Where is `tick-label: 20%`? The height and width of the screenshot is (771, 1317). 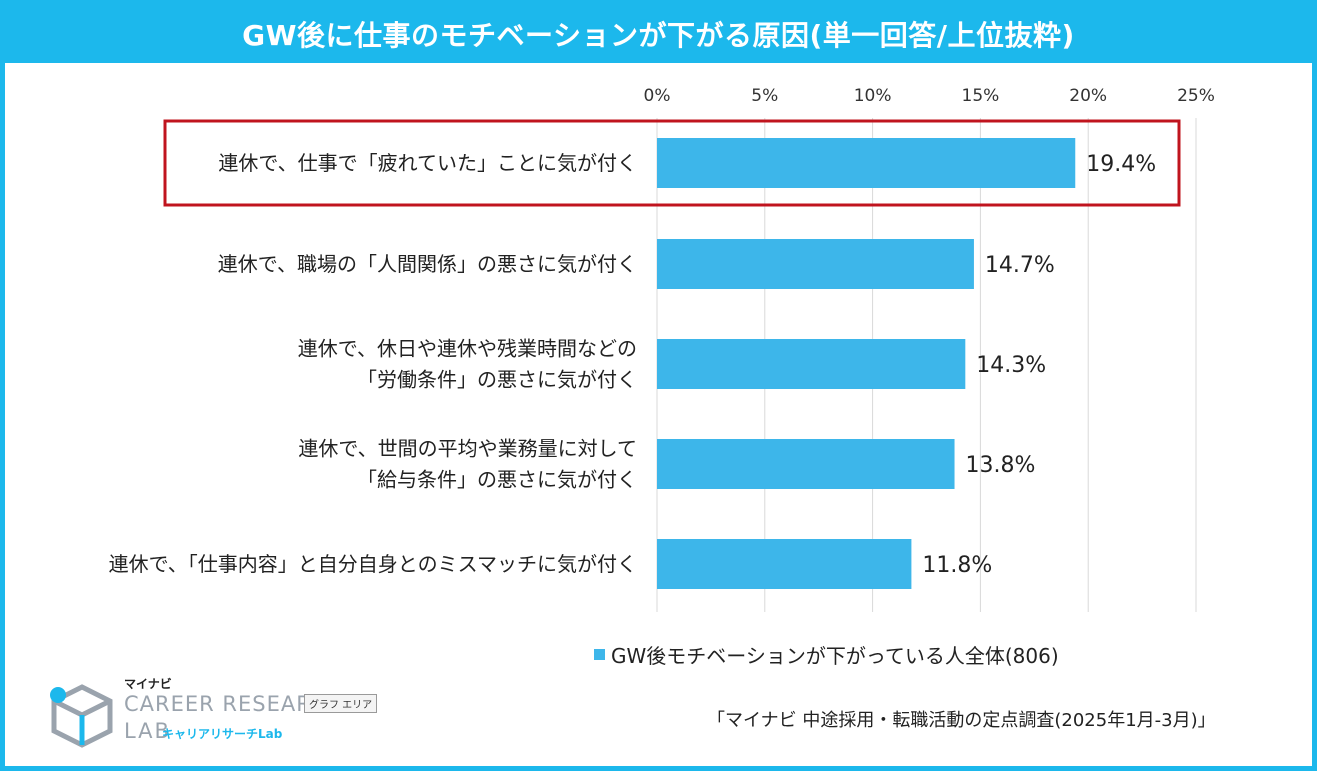
tick-label: 20% is located at coordinates (1088, 96).